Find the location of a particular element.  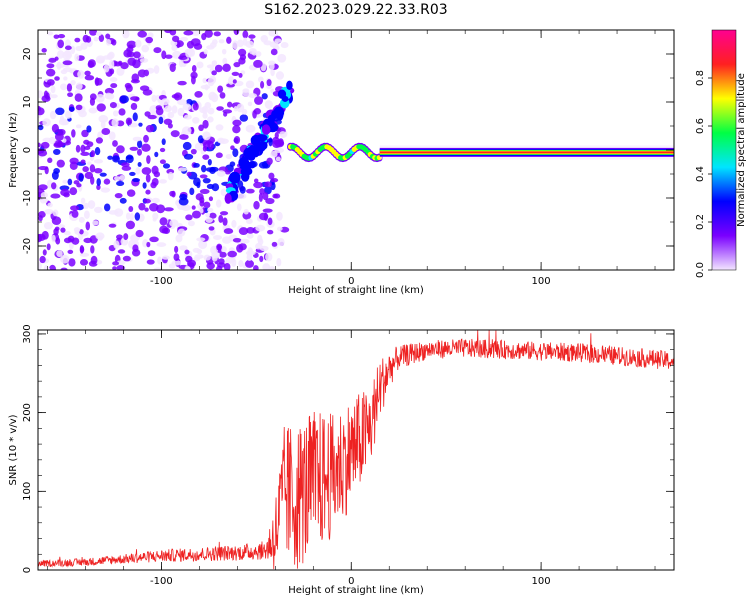

y-tick-label: 0 is located at coordinates (27, 570).